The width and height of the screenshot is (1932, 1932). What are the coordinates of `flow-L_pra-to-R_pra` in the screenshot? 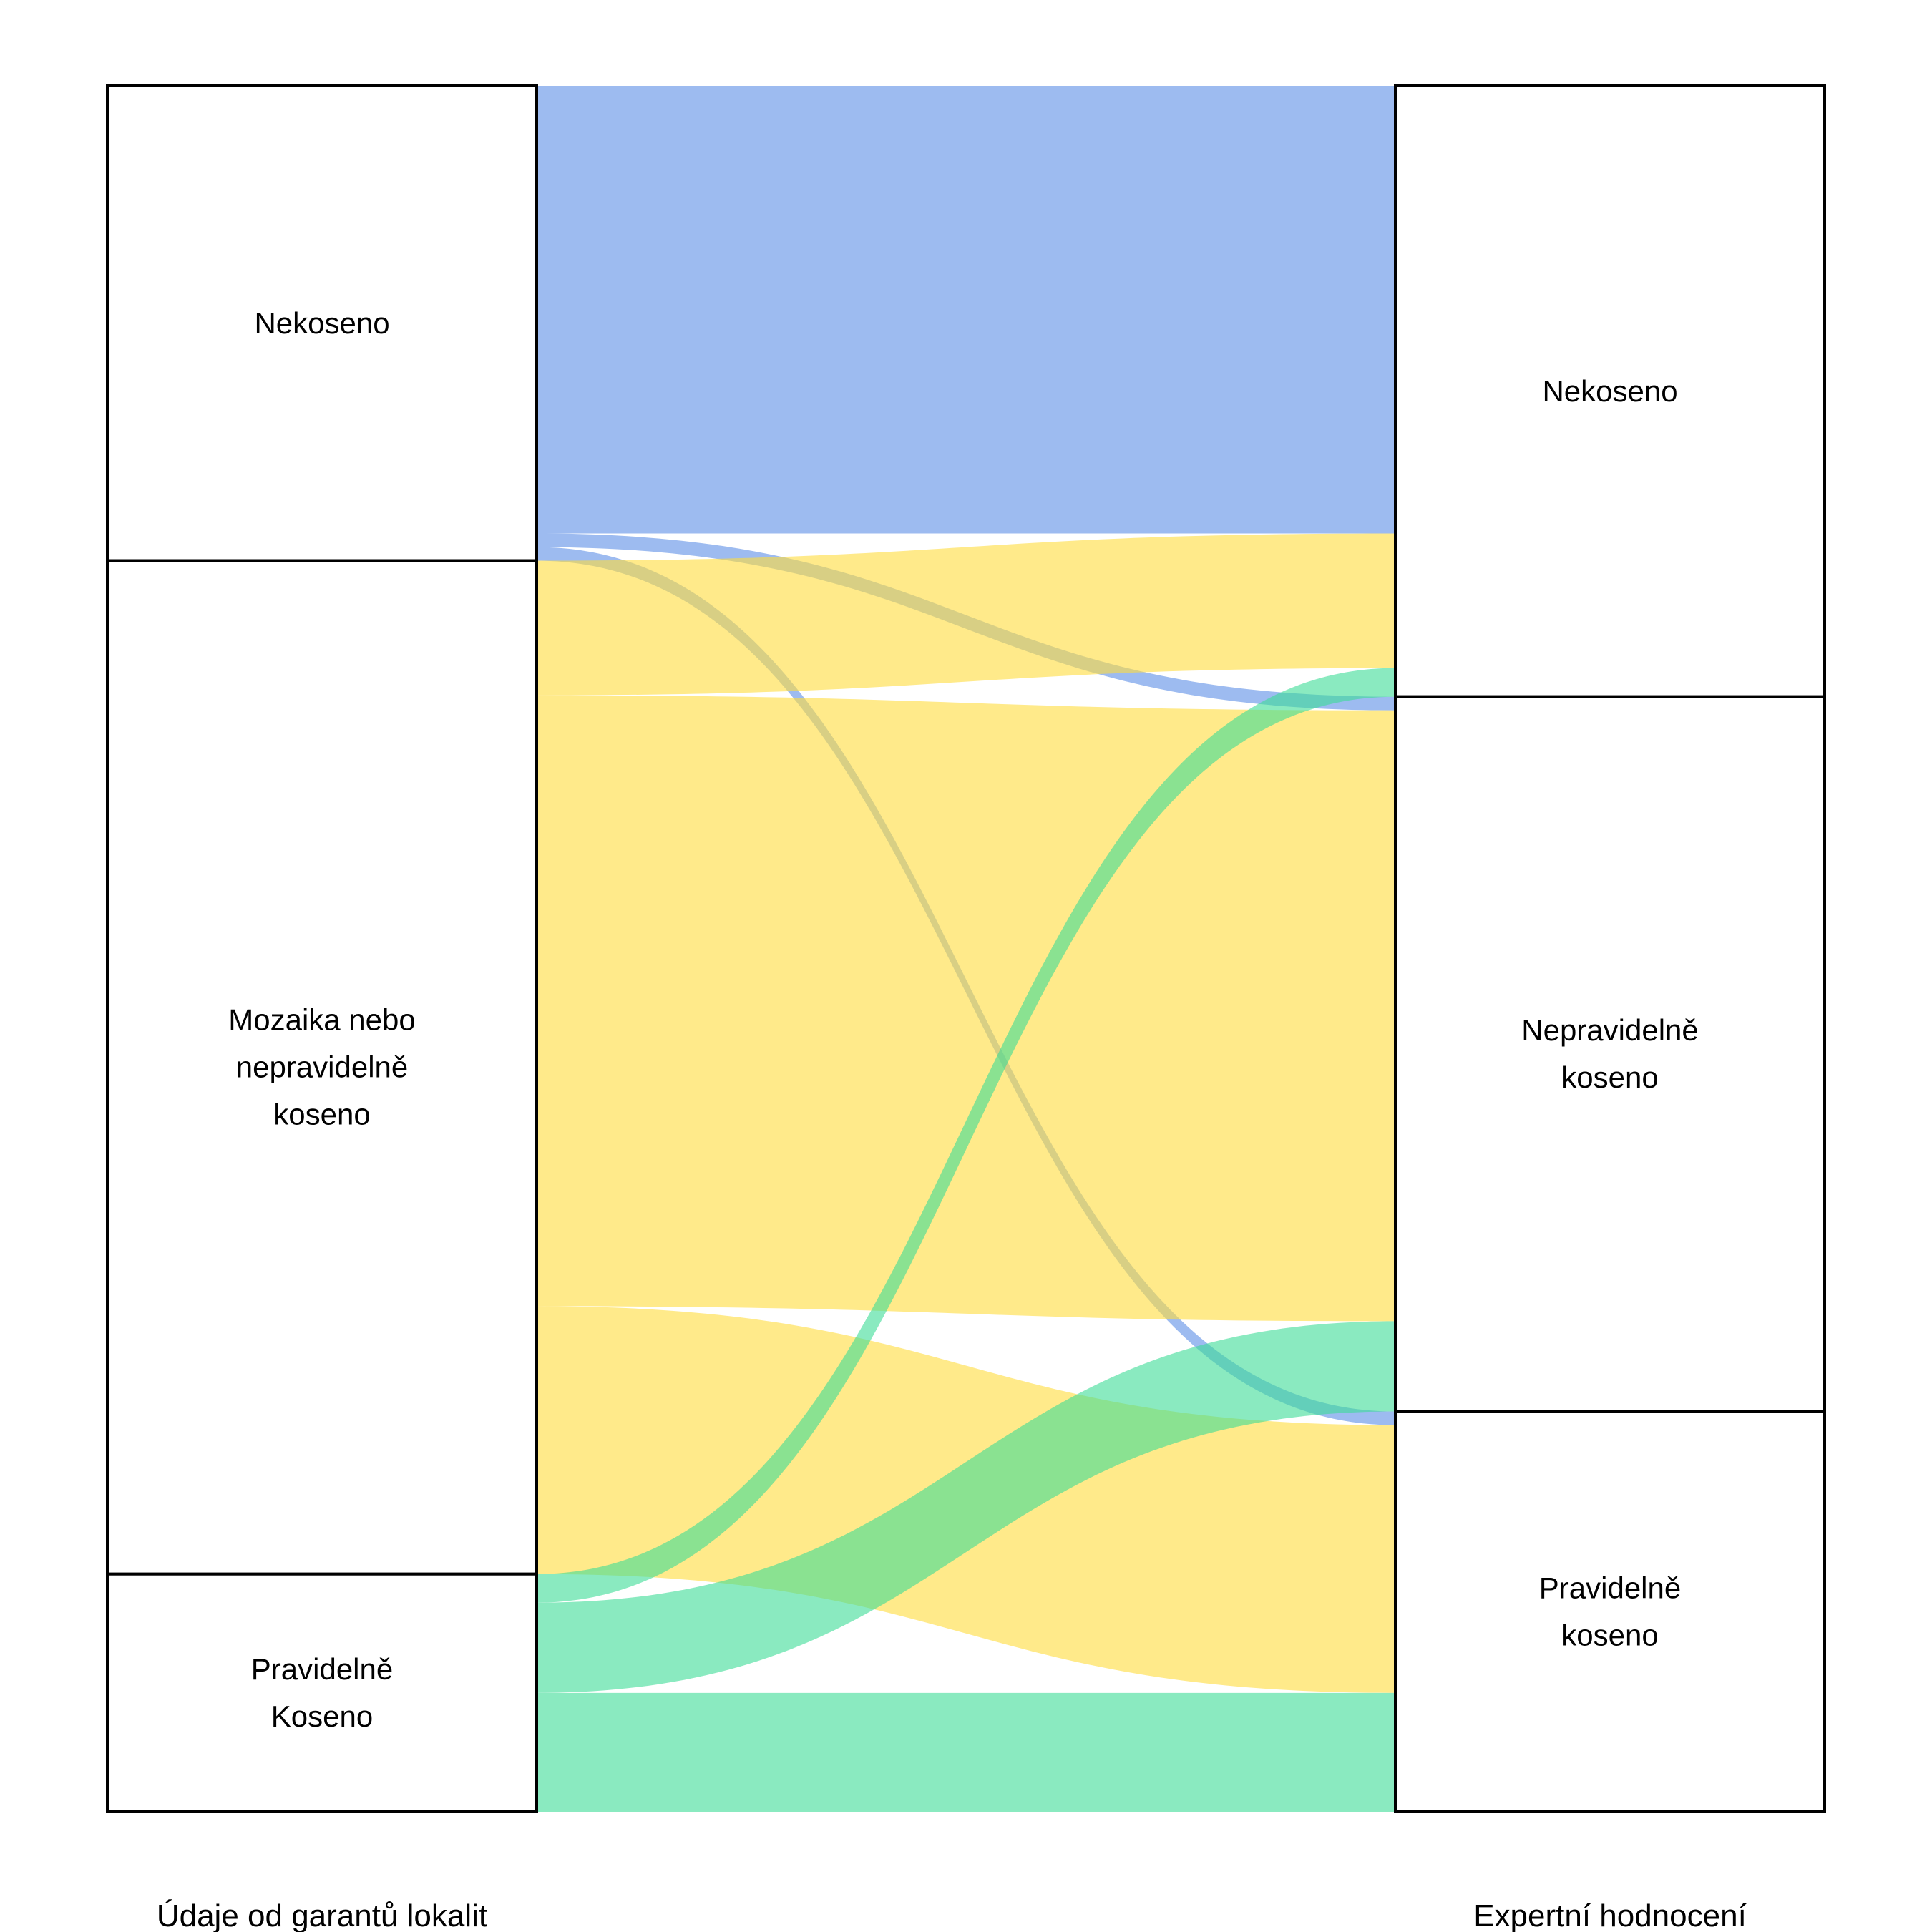 It's located at (966, 1752).